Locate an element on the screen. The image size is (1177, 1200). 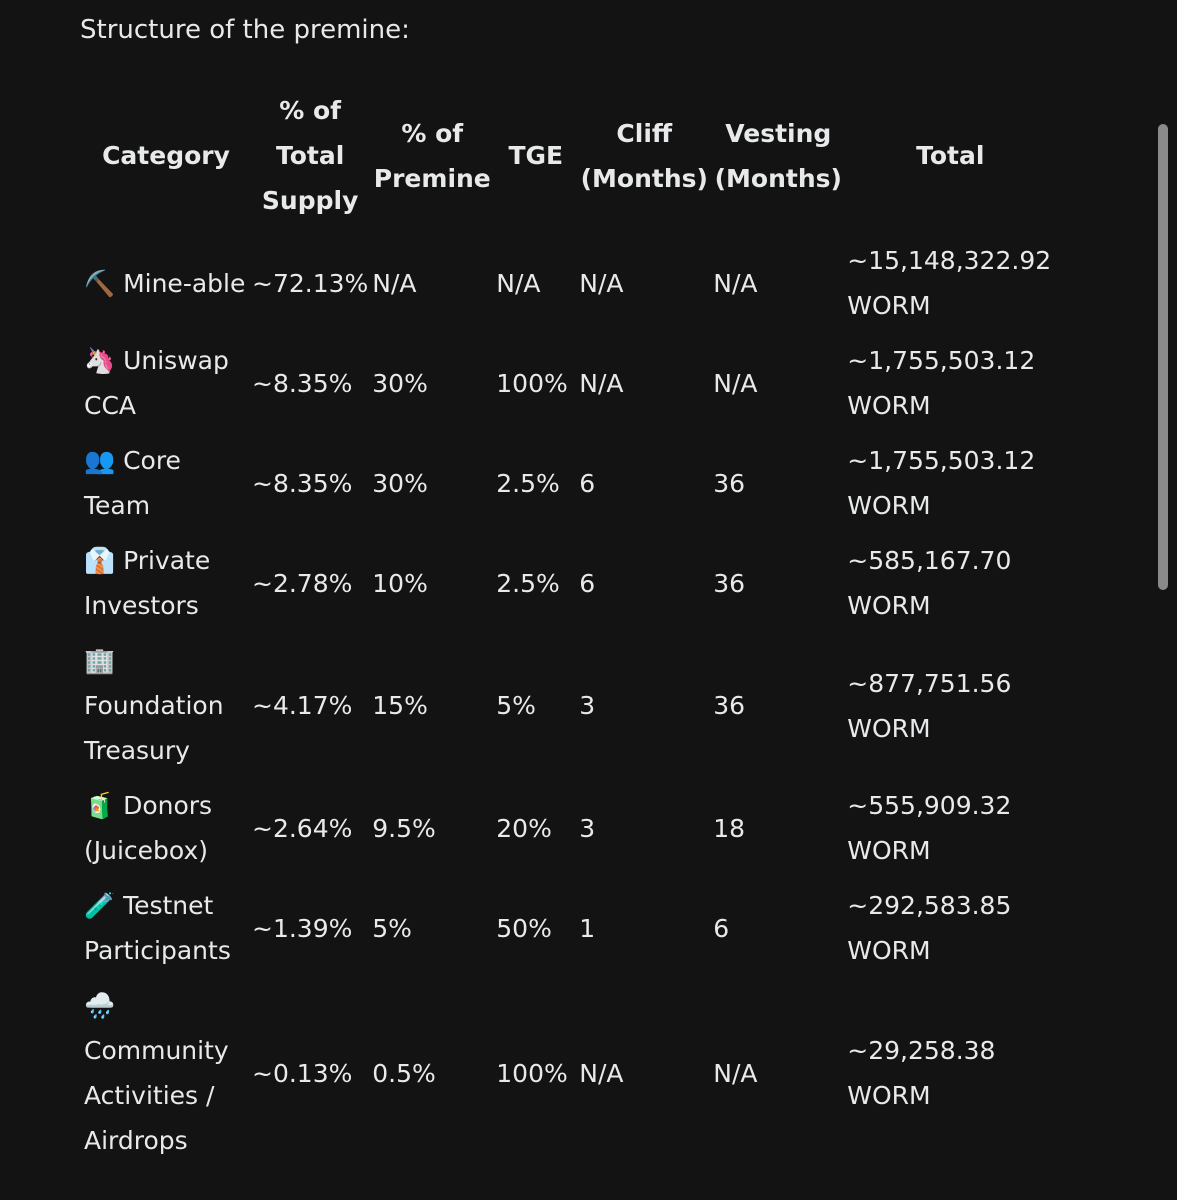
table-cell: 1 is located at coordinates (587, 928).